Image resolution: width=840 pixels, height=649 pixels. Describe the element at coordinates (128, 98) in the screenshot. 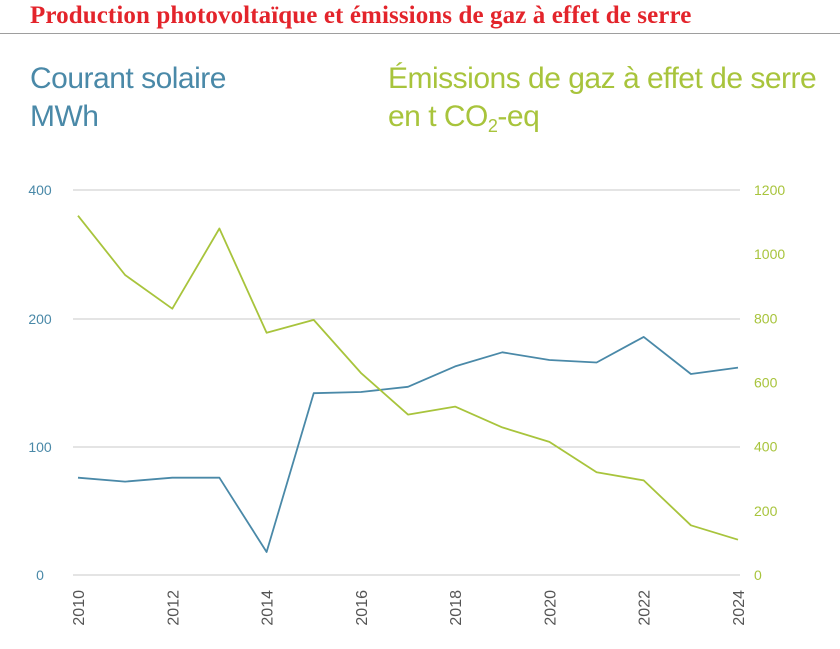

I see `legend-solar: Courant solaire MWh` at that location.